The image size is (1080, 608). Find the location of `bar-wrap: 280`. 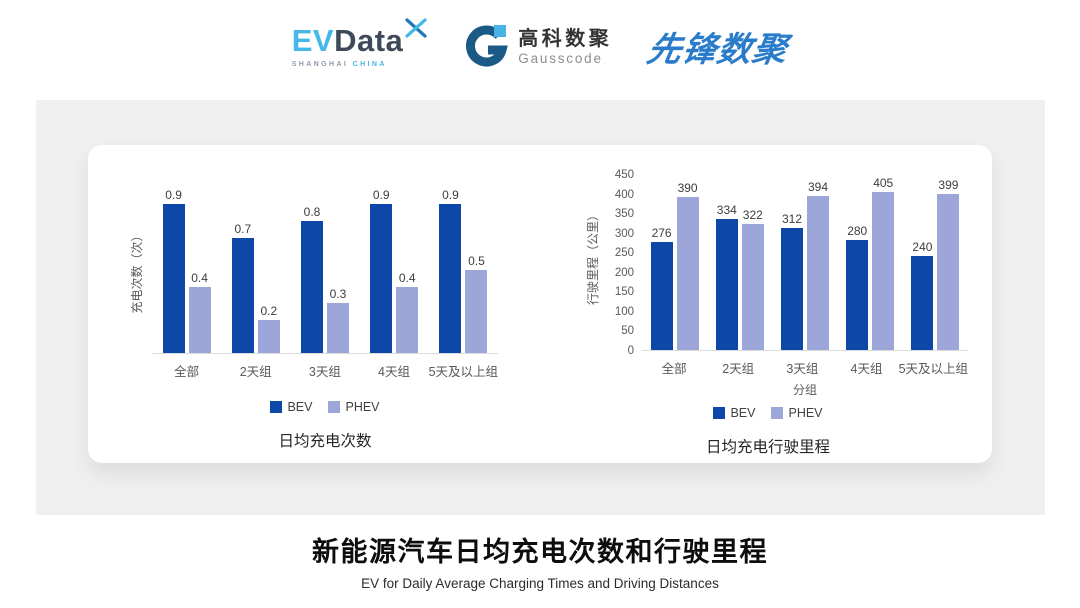

bar-wrap: 280 is located at coordinates (857, 262).